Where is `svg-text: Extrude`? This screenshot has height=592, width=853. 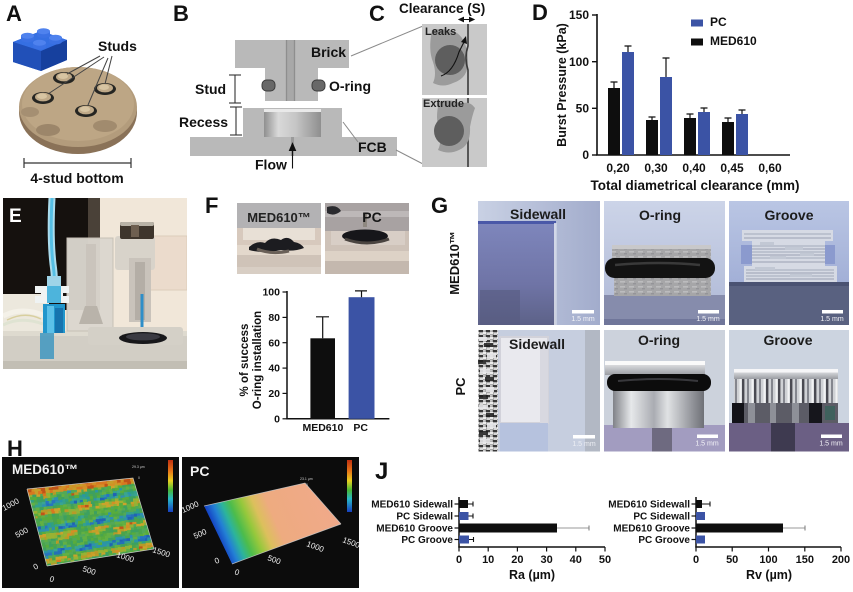 svg-text: Extrude is located at coordinates (443, 104).